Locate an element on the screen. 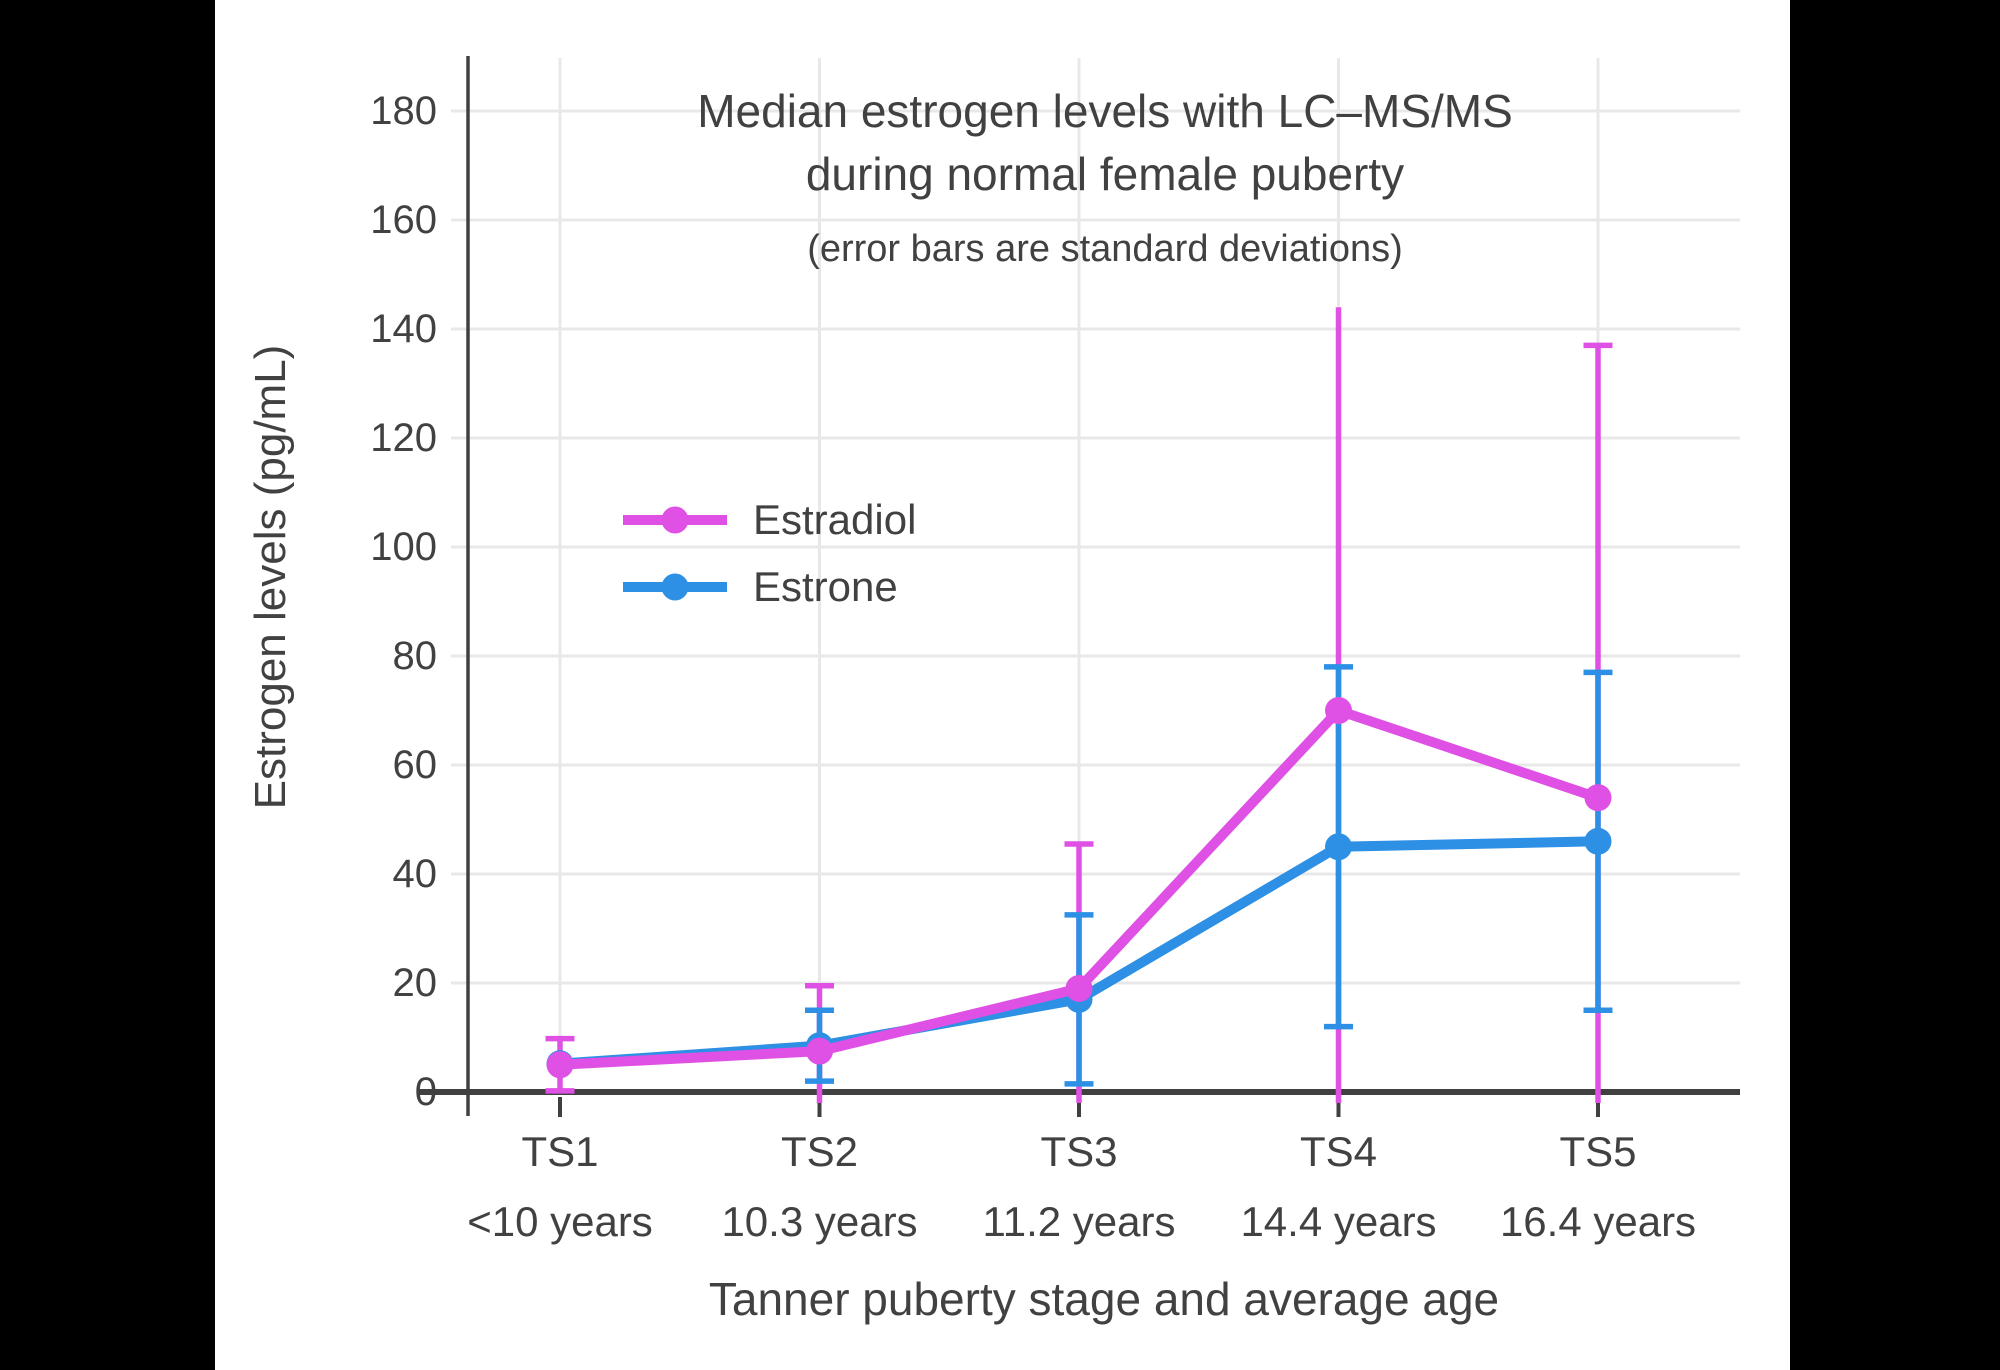  y-tick-label: 160 is located at coordinates (403, 220).